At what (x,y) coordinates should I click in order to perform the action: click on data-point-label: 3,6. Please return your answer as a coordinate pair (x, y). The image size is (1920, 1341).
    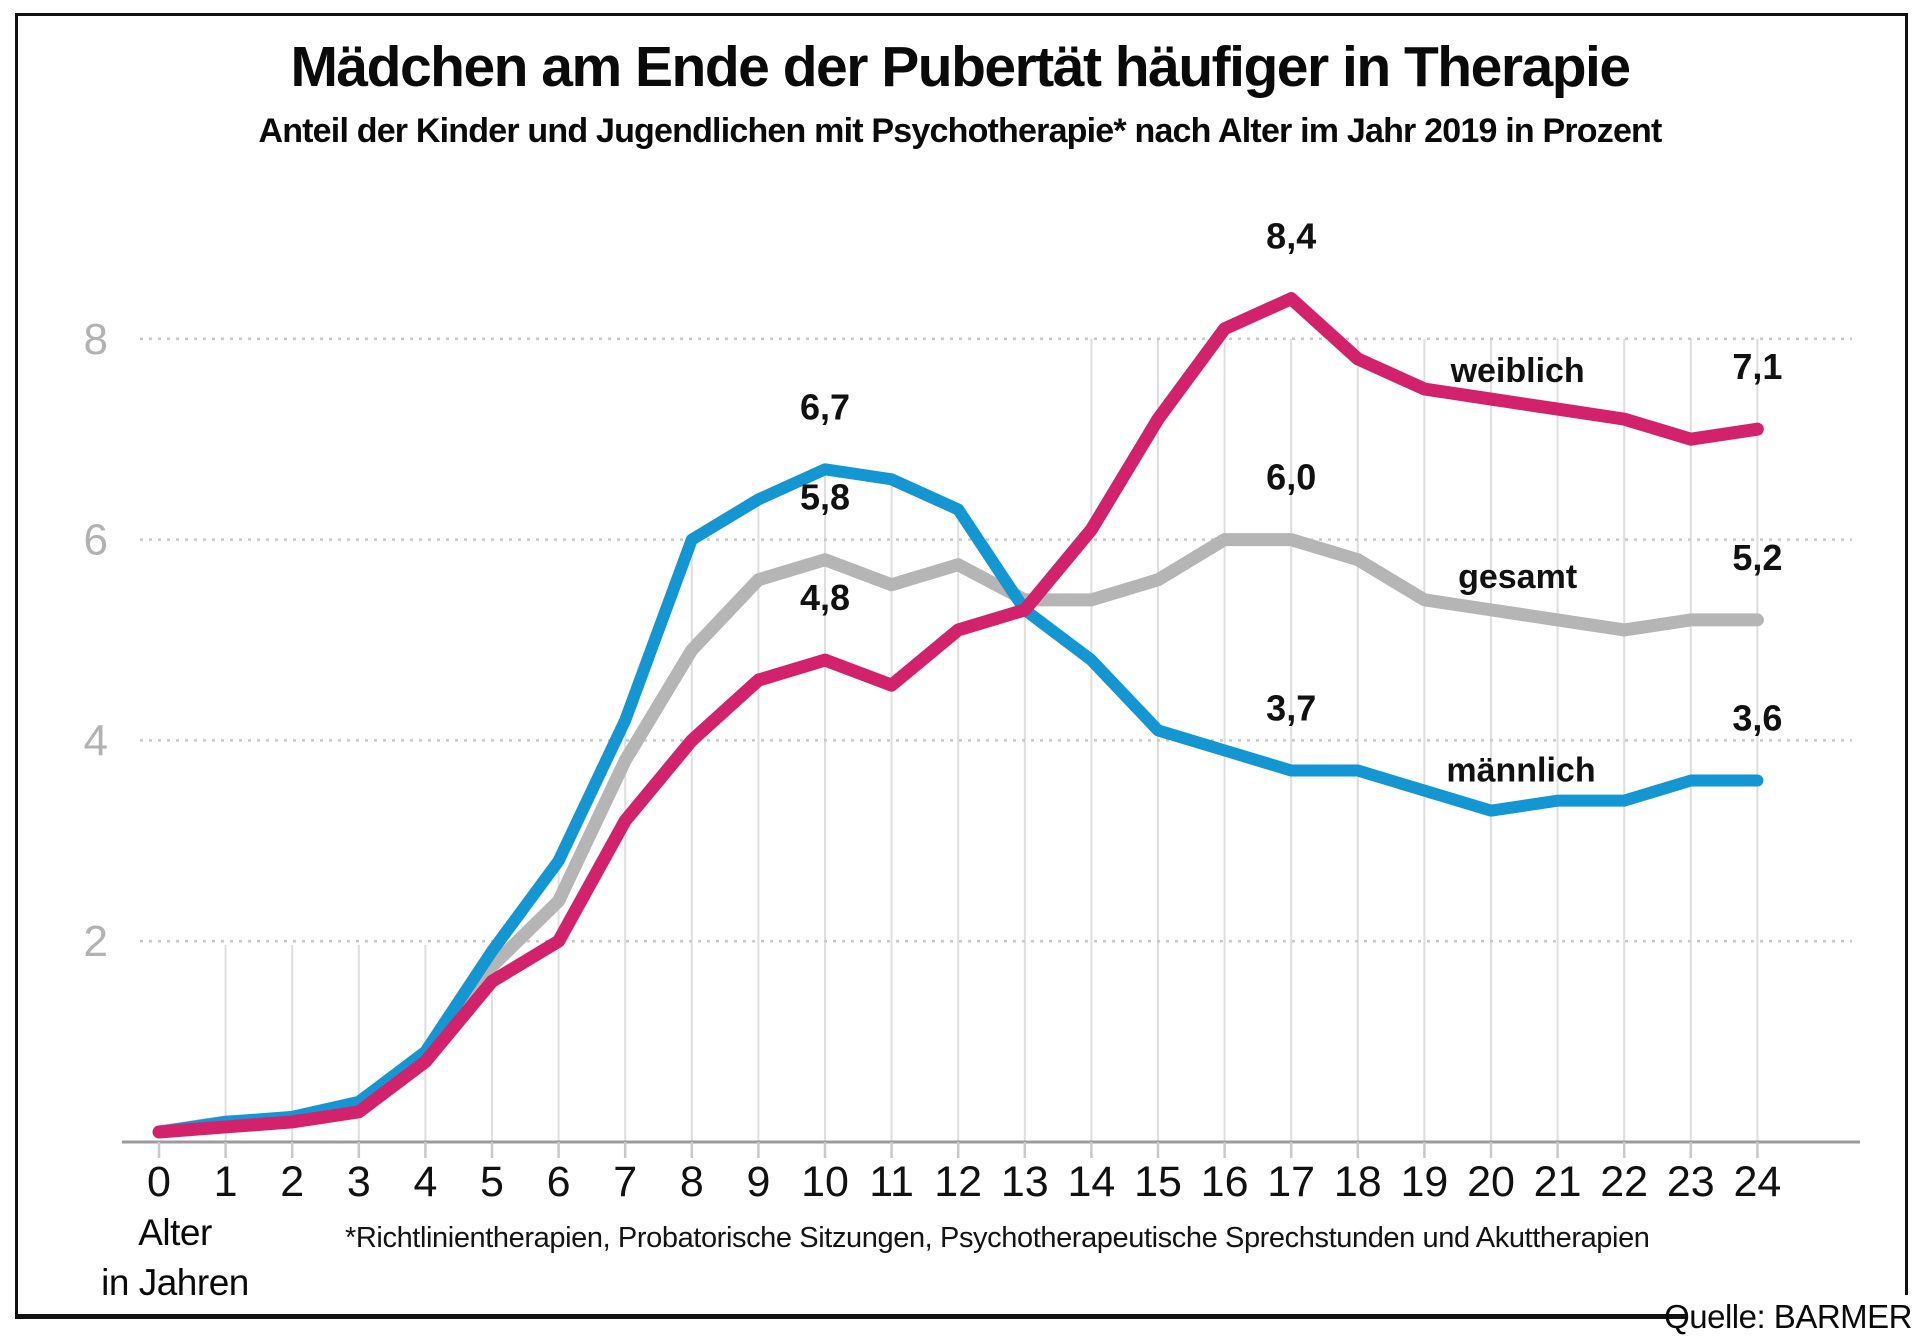
    Looking at the image, I should click on (1757, 718).